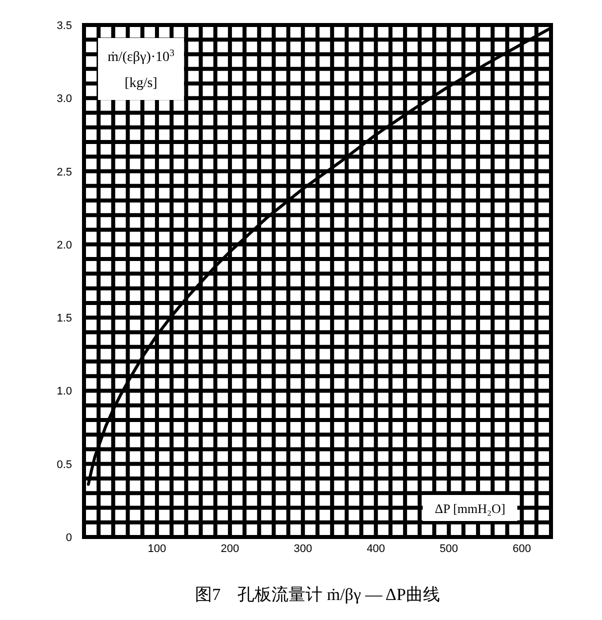 This screenshot has width=602, height=620. What do you see at coordinates (303, 549) in the screenshot?
I see `x-tick-label: 300` at bounding box center [303, 549].